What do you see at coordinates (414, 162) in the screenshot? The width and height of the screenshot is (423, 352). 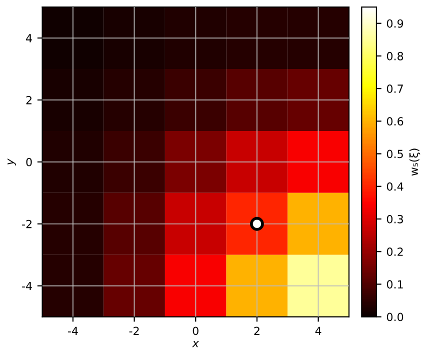 I see `color-bar-title: w₅(ξ)` at bounding box center [414, 162].